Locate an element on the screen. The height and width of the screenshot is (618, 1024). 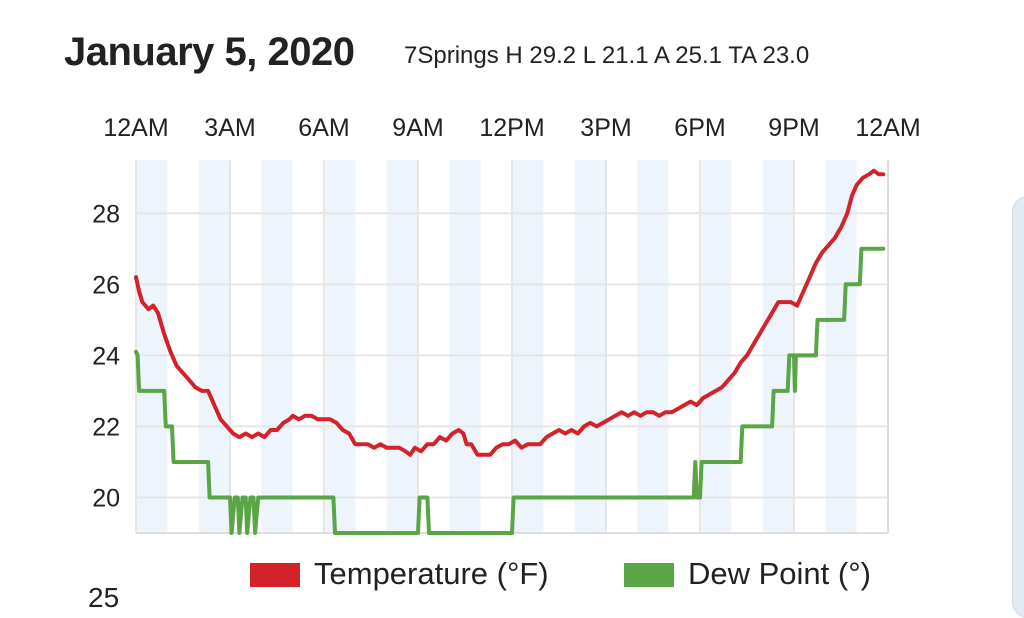
y-tick-label: 24 is located at coordinates (106, 356).